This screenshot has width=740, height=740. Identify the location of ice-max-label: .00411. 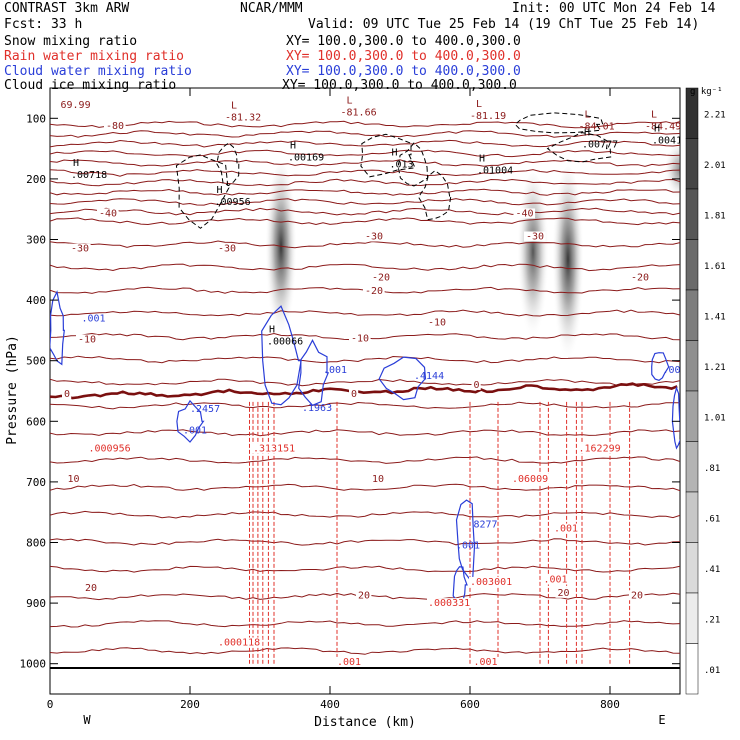
(670, 140).